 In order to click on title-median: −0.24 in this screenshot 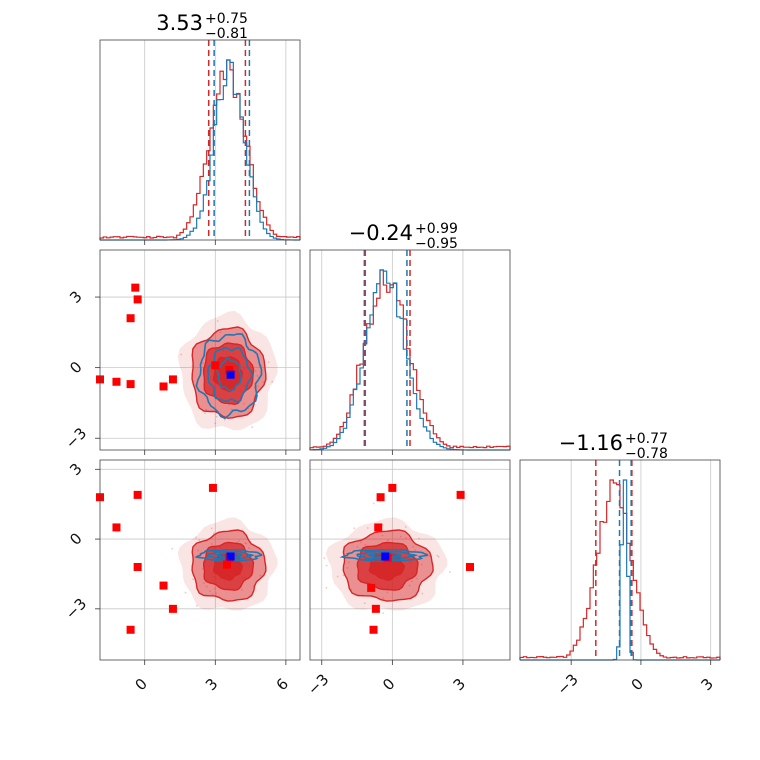, I will do `click(381, 233)`.